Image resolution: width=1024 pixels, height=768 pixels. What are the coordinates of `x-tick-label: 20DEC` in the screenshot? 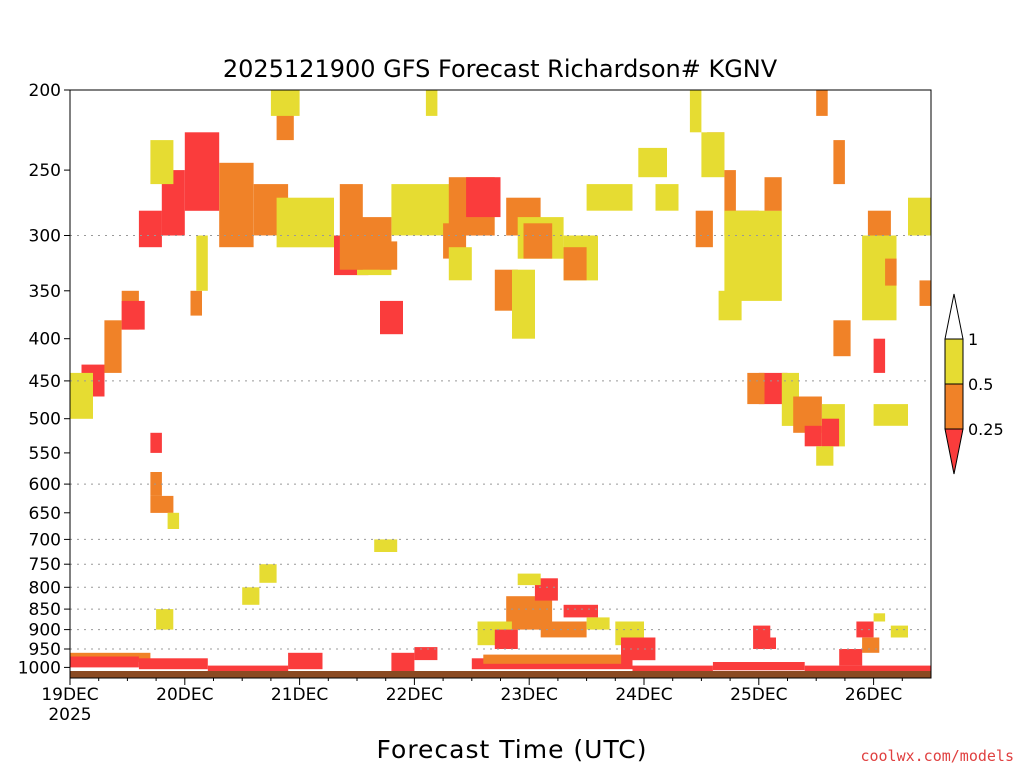 It's located at (184, 695).